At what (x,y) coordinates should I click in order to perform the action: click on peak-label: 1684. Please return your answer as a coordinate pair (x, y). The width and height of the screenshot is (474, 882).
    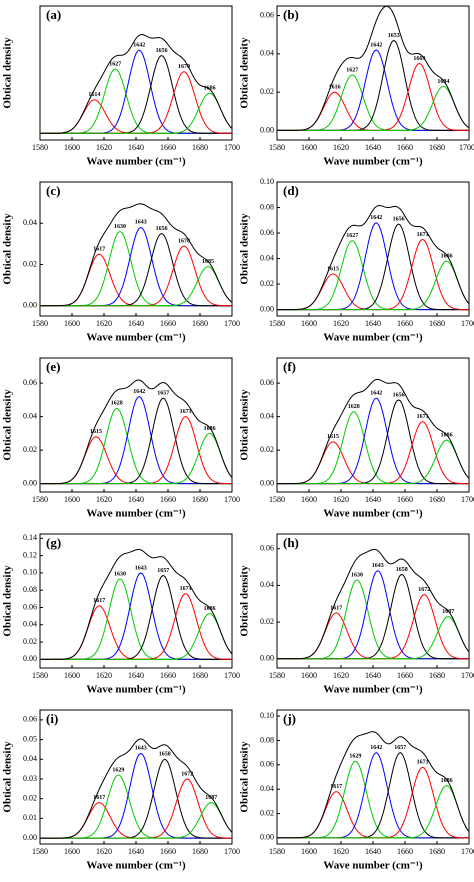
    Looking at the image, I should click on (443, 82).